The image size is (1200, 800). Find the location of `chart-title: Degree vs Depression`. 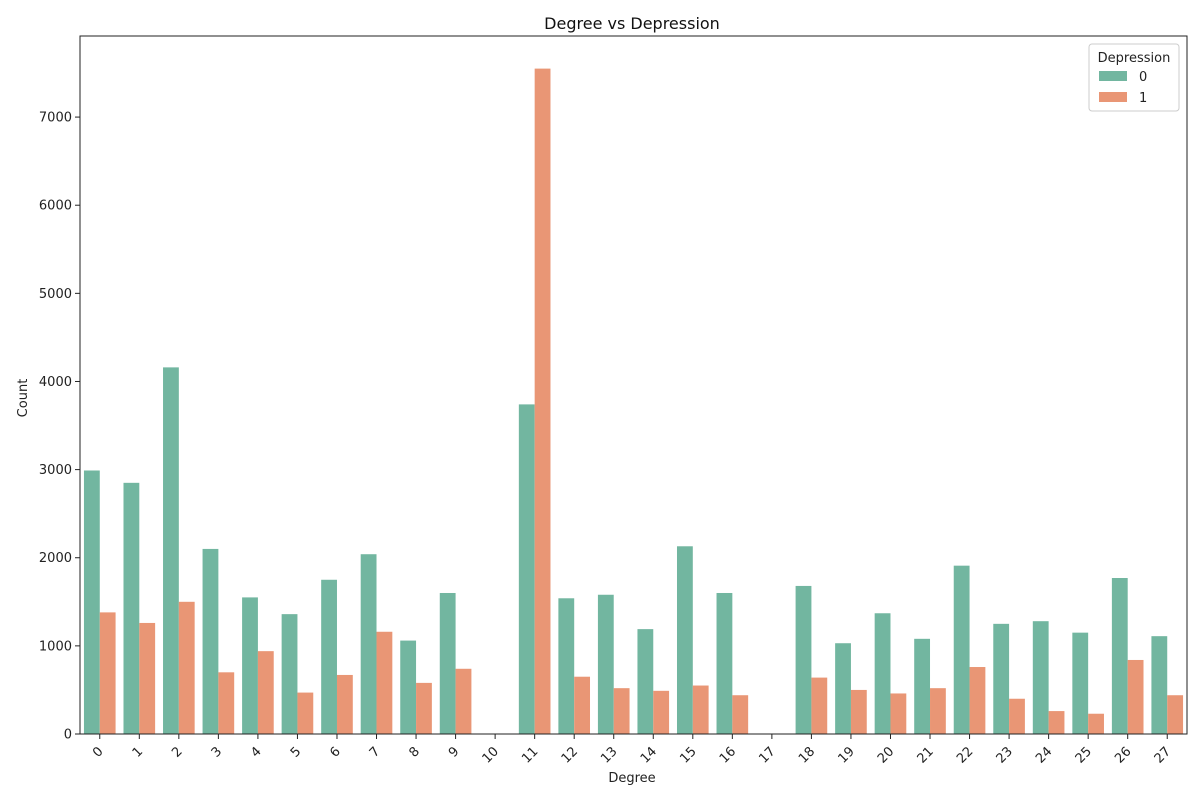

chart-title: Degree vs Depression is located at coordinates (632, 23).